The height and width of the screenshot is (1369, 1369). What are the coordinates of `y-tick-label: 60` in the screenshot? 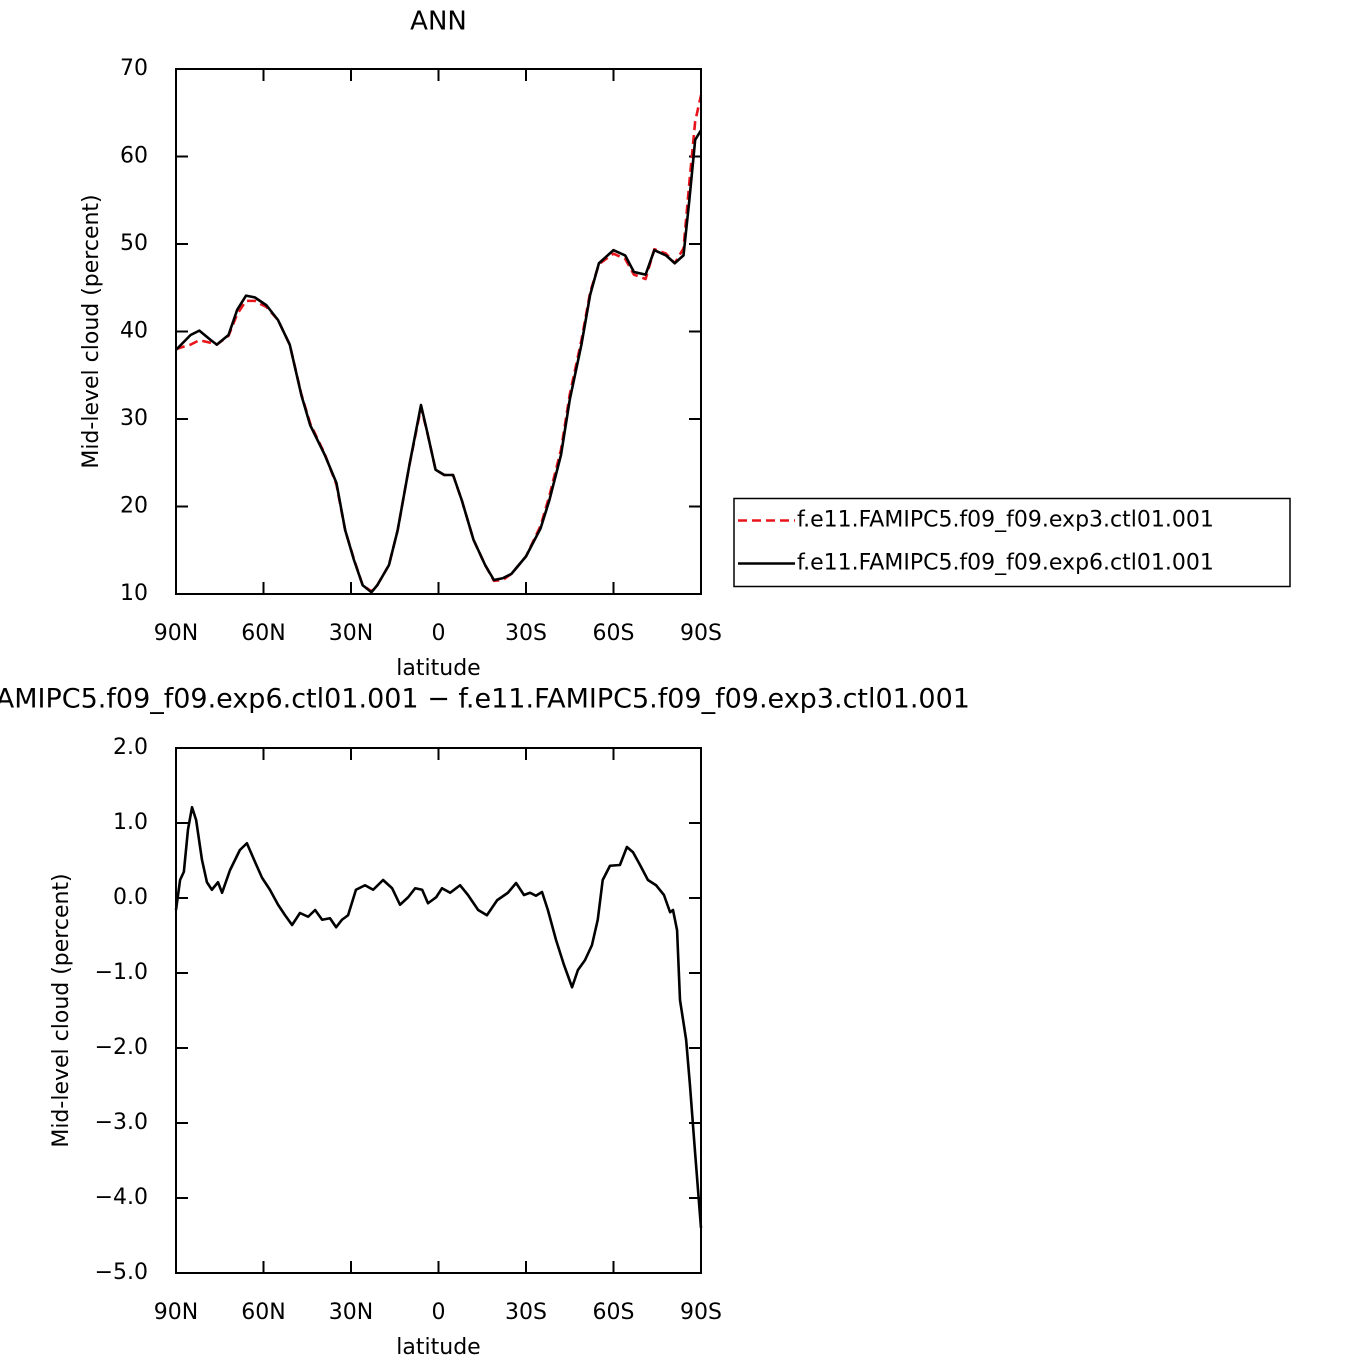 It's located at (134, 156).